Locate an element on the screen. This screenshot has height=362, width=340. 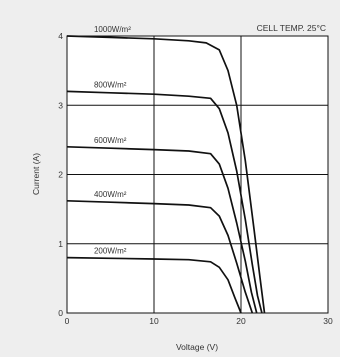
x-tick-label: 20 is located at coordinates (241, 321).